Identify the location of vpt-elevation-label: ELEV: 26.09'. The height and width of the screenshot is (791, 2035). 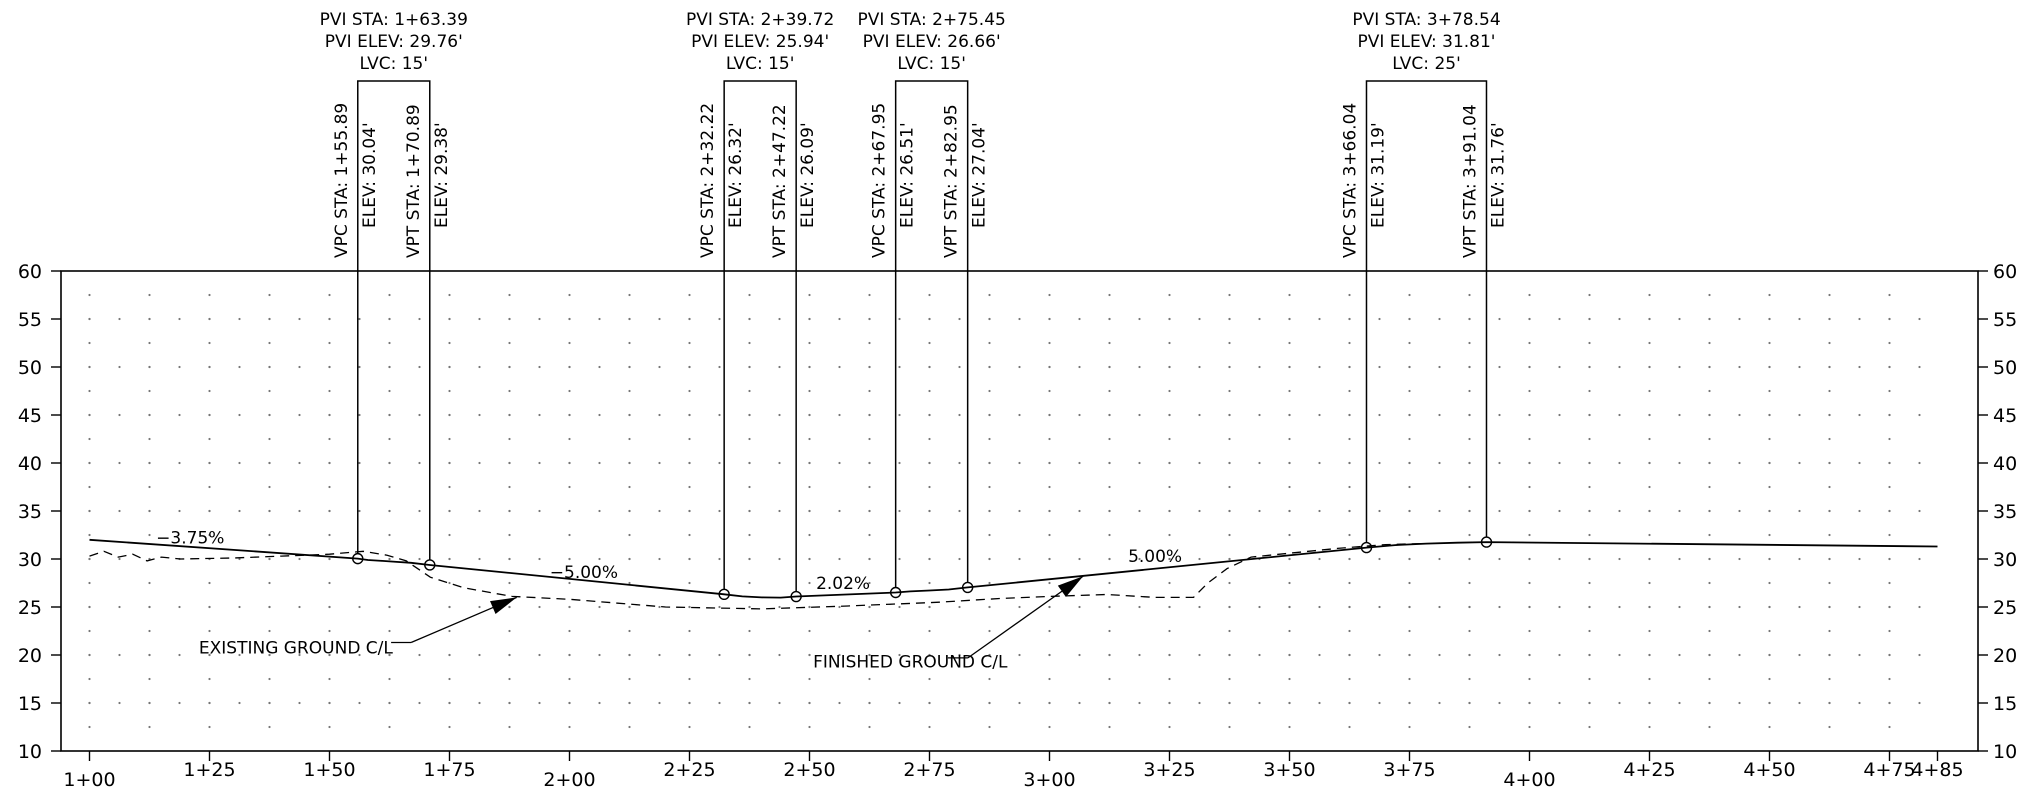
(808, 175).